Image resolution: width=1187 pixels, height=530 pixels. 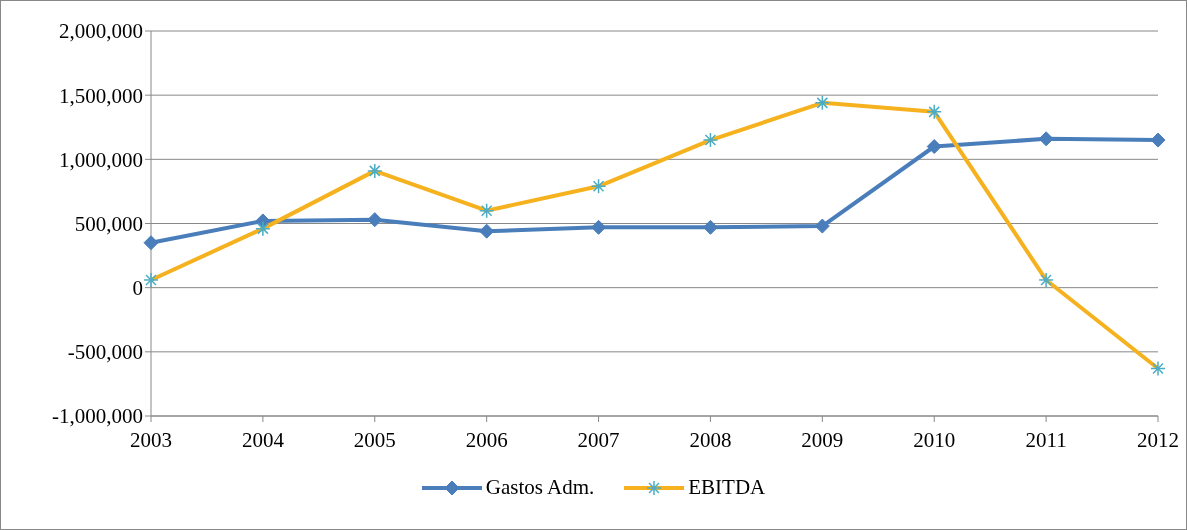 I want to click on x-tick-label: 2011, so click(x=1046, y=439).